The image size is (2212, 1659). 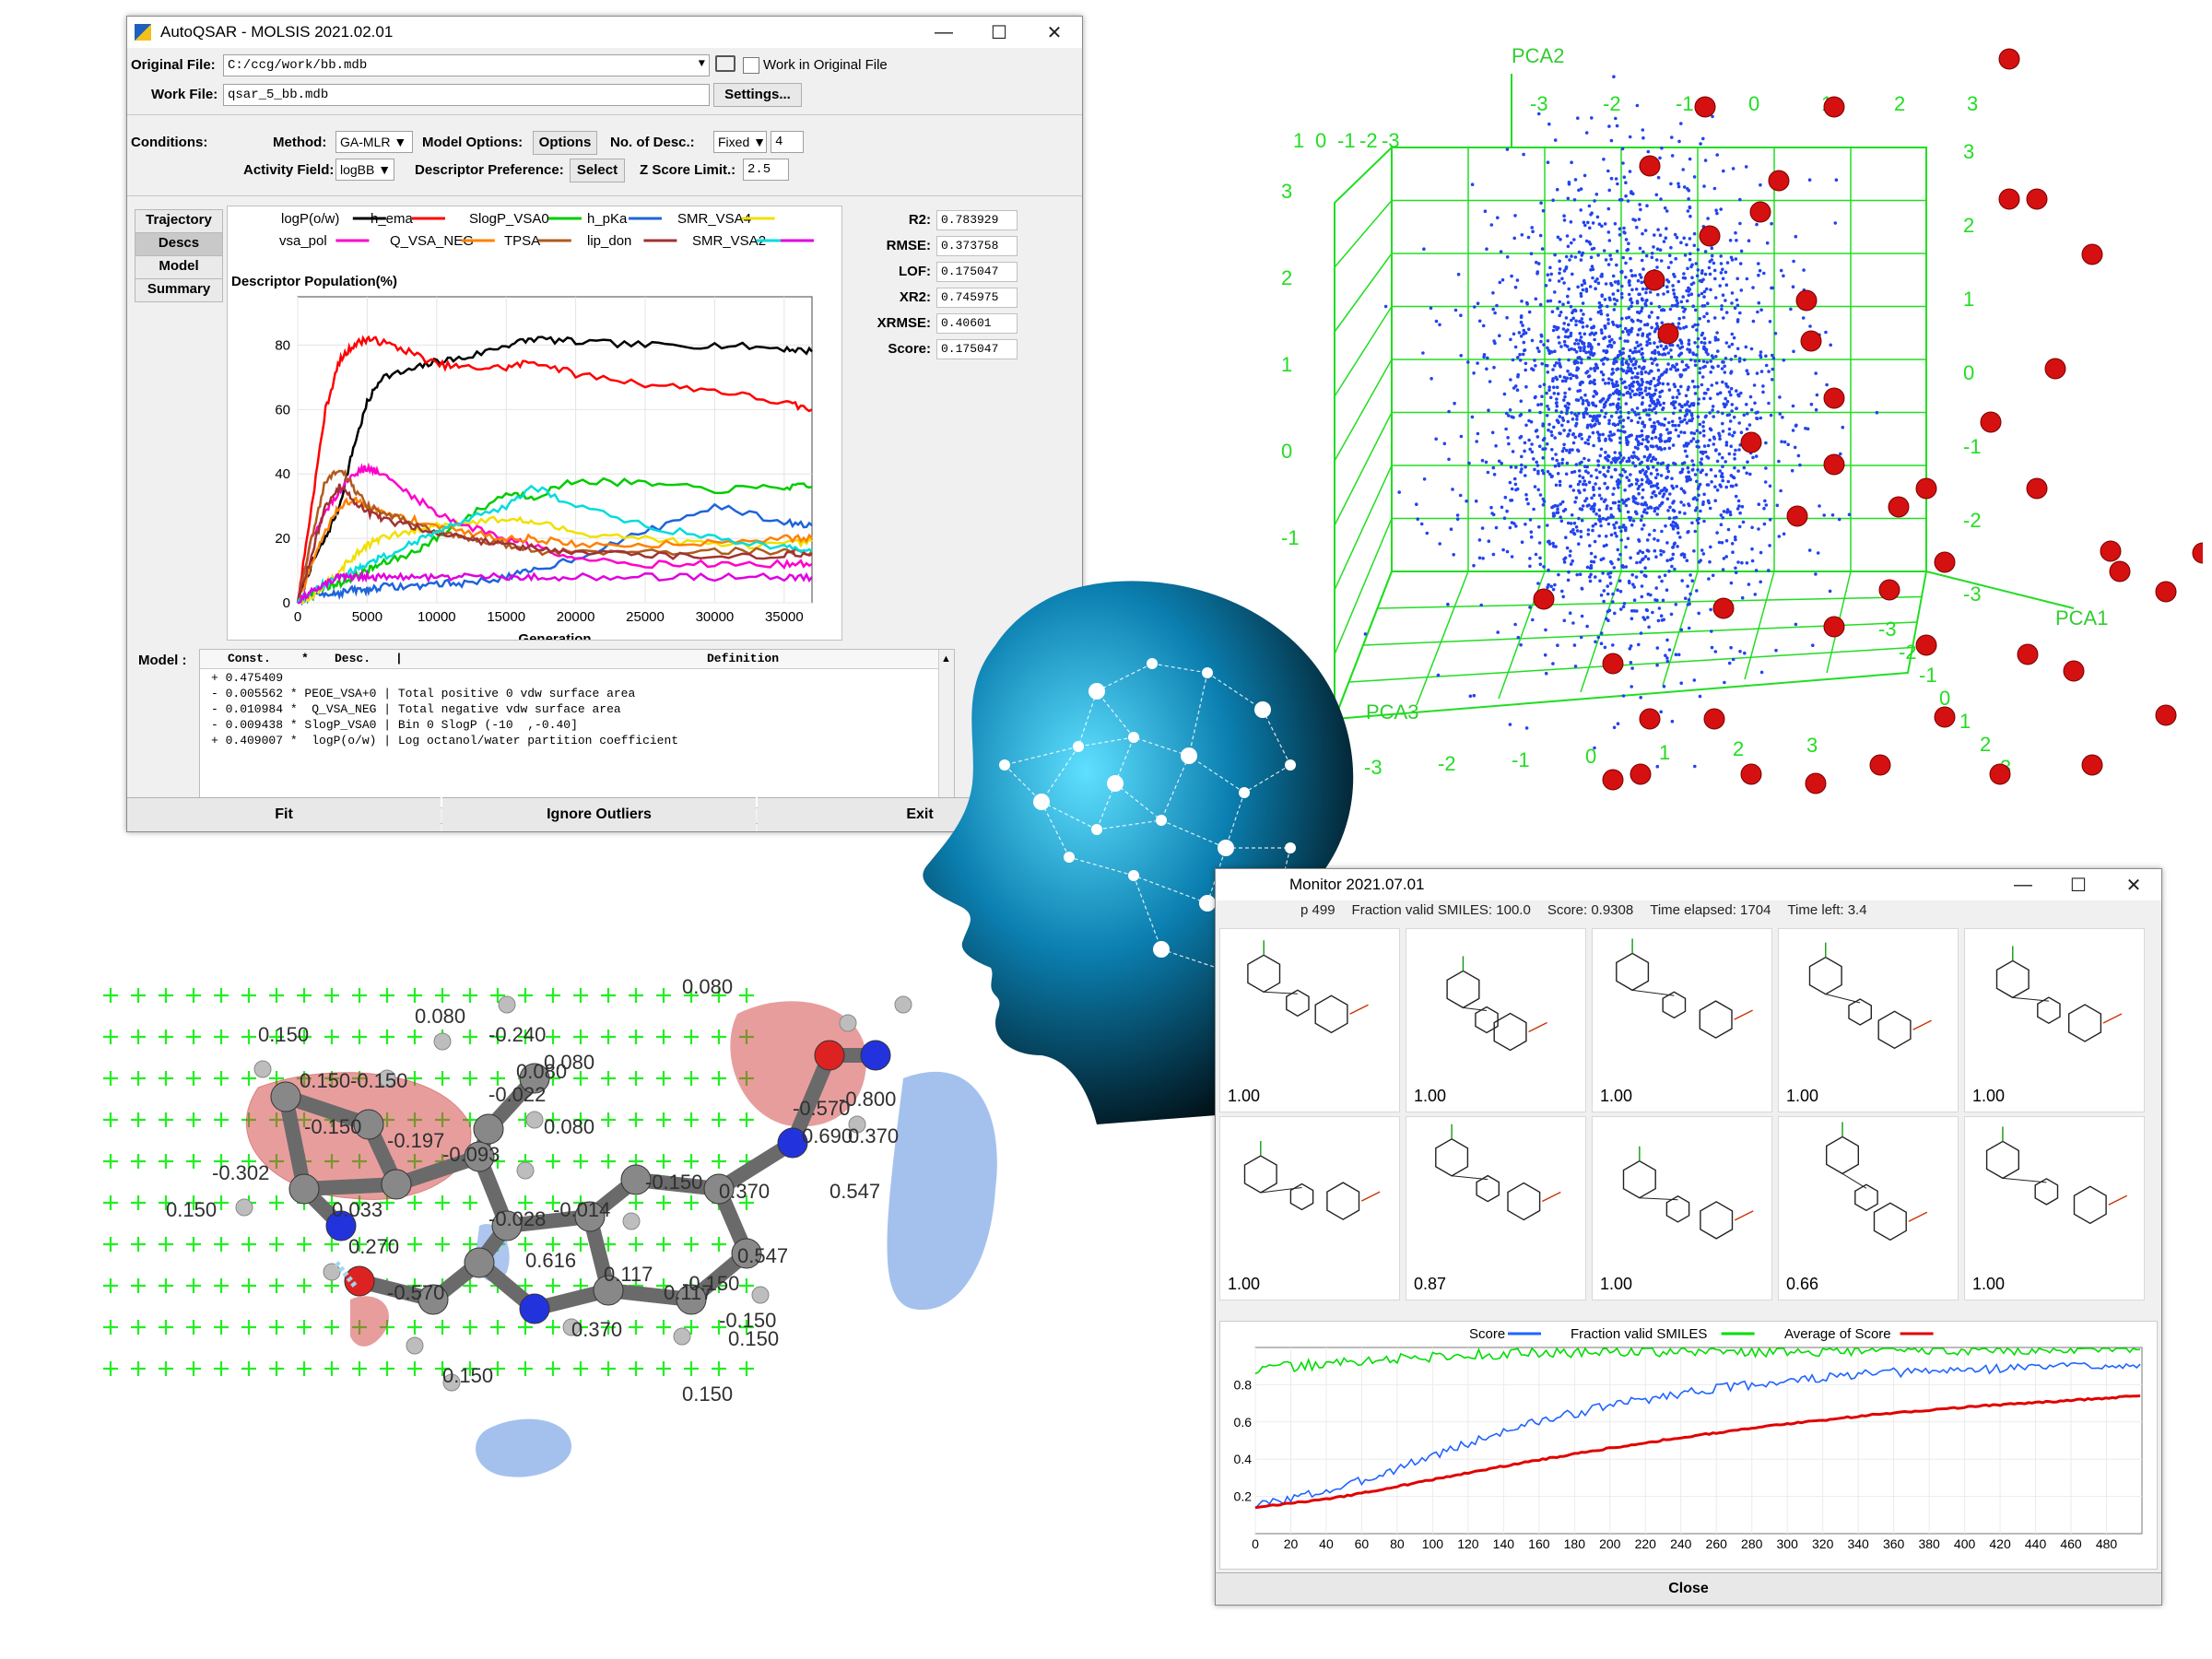 What do you see at coordinates (179, 221) in the screenshot?
I see `tab-trajectory: Trajectory` at bounding box center [179, 221].